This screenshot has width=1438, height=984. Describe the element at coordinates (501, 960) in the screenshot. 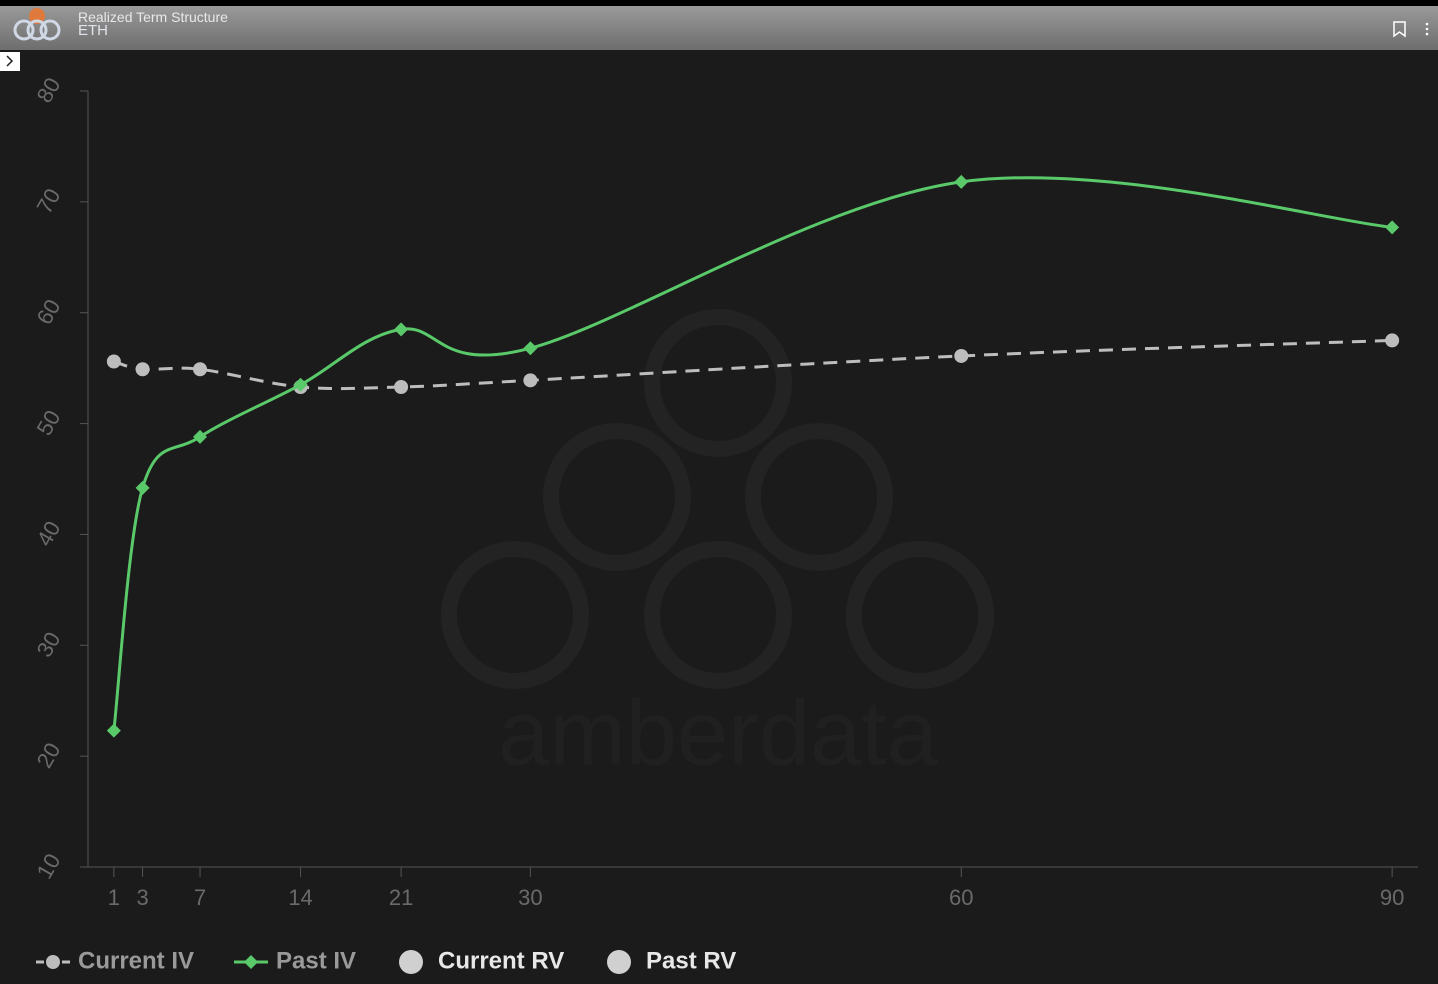

I see `legend-label: Current RV` at that location.